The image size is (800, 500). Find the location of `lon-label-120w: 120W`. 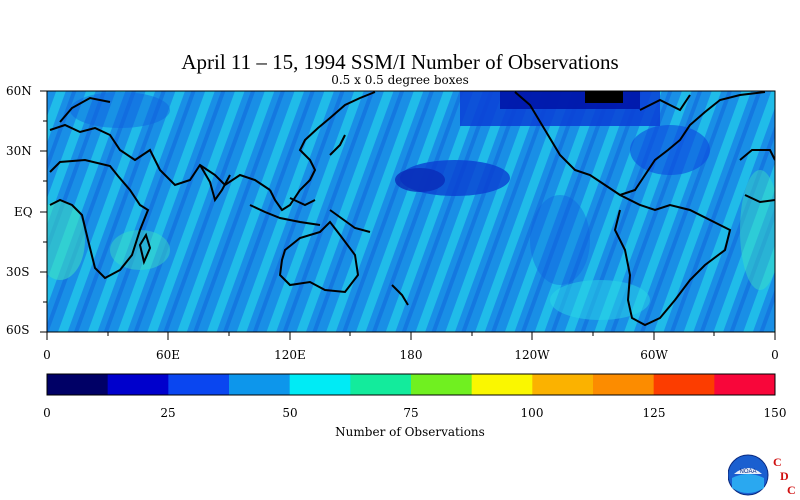

lon-label-120w: 120W is located at coordinates (532, 355).